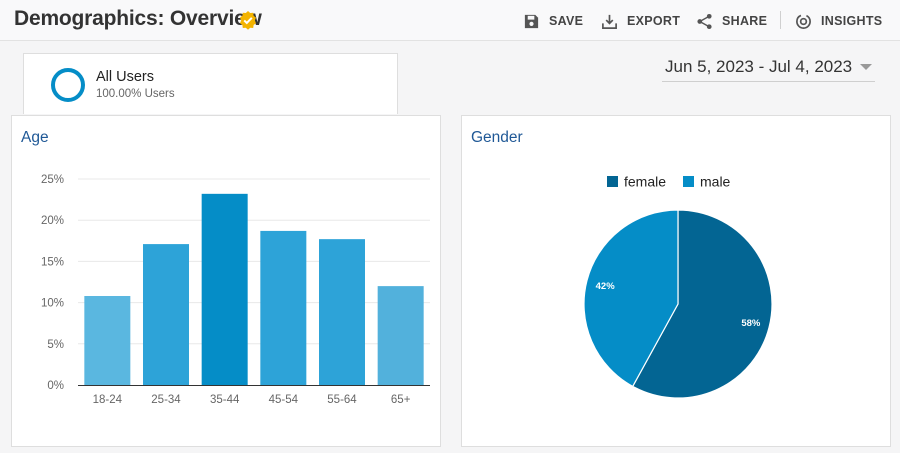 The height and width of the screenshot is (453, 900). What do you see at coordinates (52, 304) in the screenshot?
I see `y-tick-label: 10%` at bounding box center [52, 304].